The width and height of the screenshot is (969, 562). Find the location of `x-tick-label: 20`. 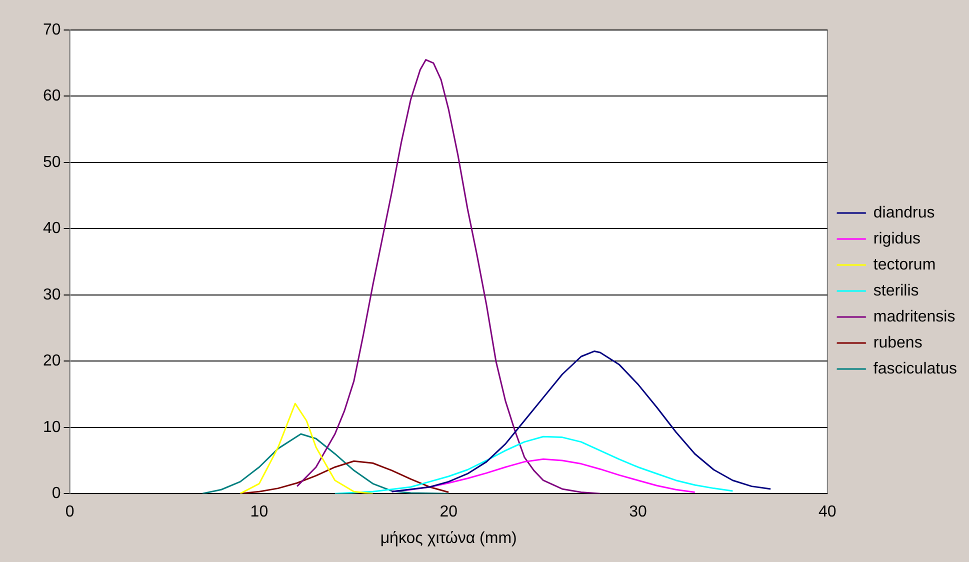

x-tick-label: 20 is located at coordinates (449, 512).